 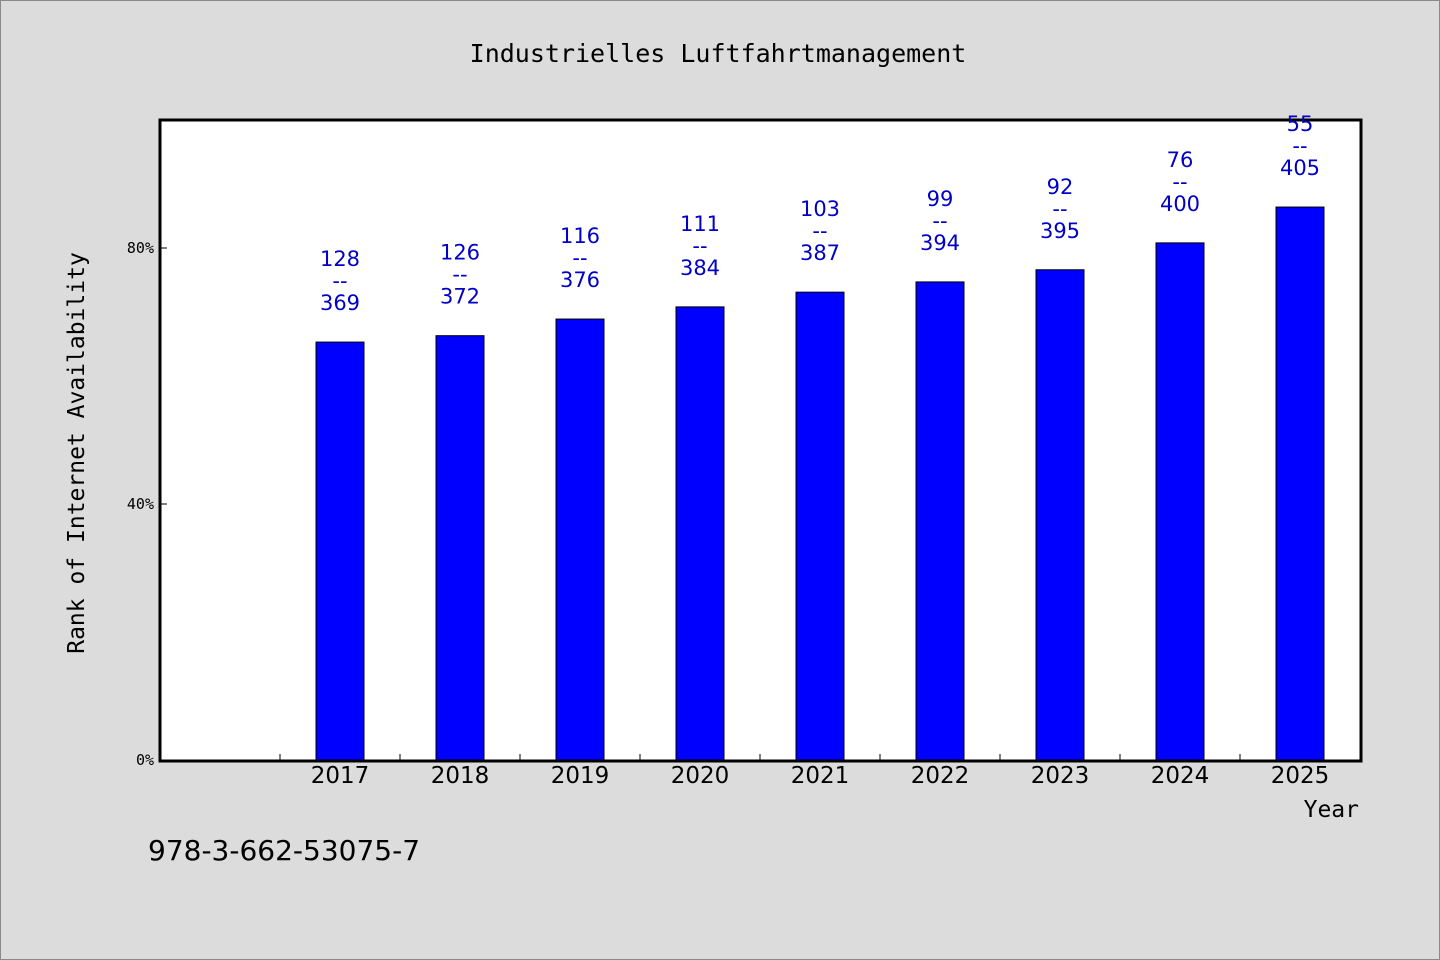 What do you see at coordinates (940, 199) in the screenshot?
I see `bar-value-label-2022-0: 99` at bounding box center [940, 199].